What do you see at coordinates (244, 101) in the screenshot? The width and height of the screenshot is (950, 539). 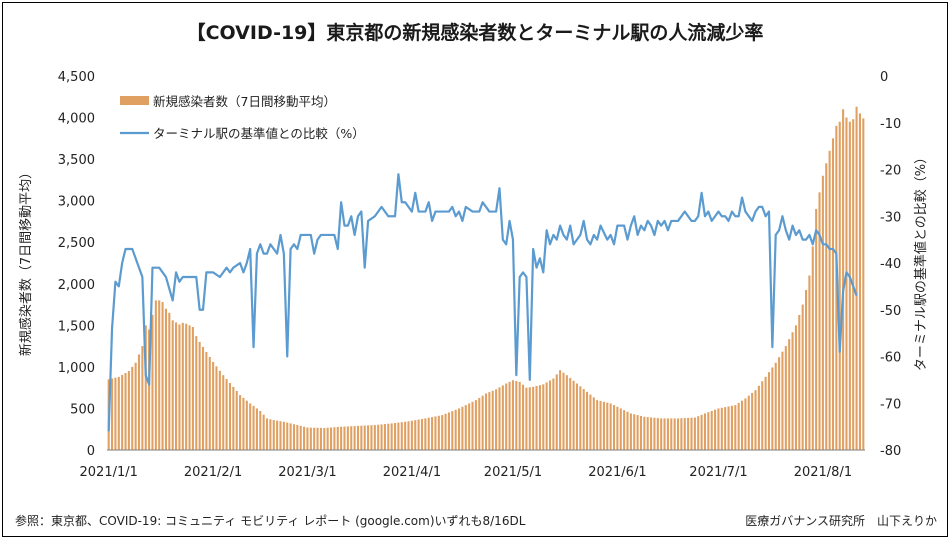 I see `legend-bar-label: 新規感染者数（7日間移動平均）` at bounding box center [244, 101].